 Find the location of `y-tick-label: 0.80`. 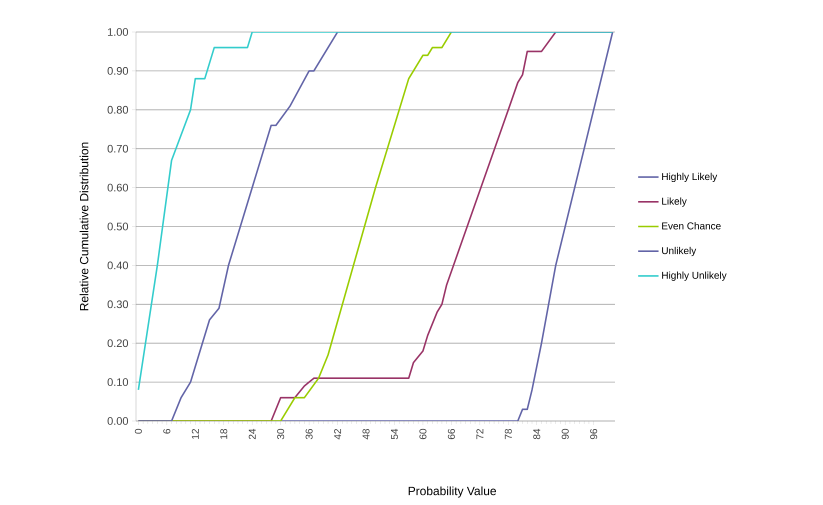

y-tick-label: 0.80 is located at coordinates (118, 110).